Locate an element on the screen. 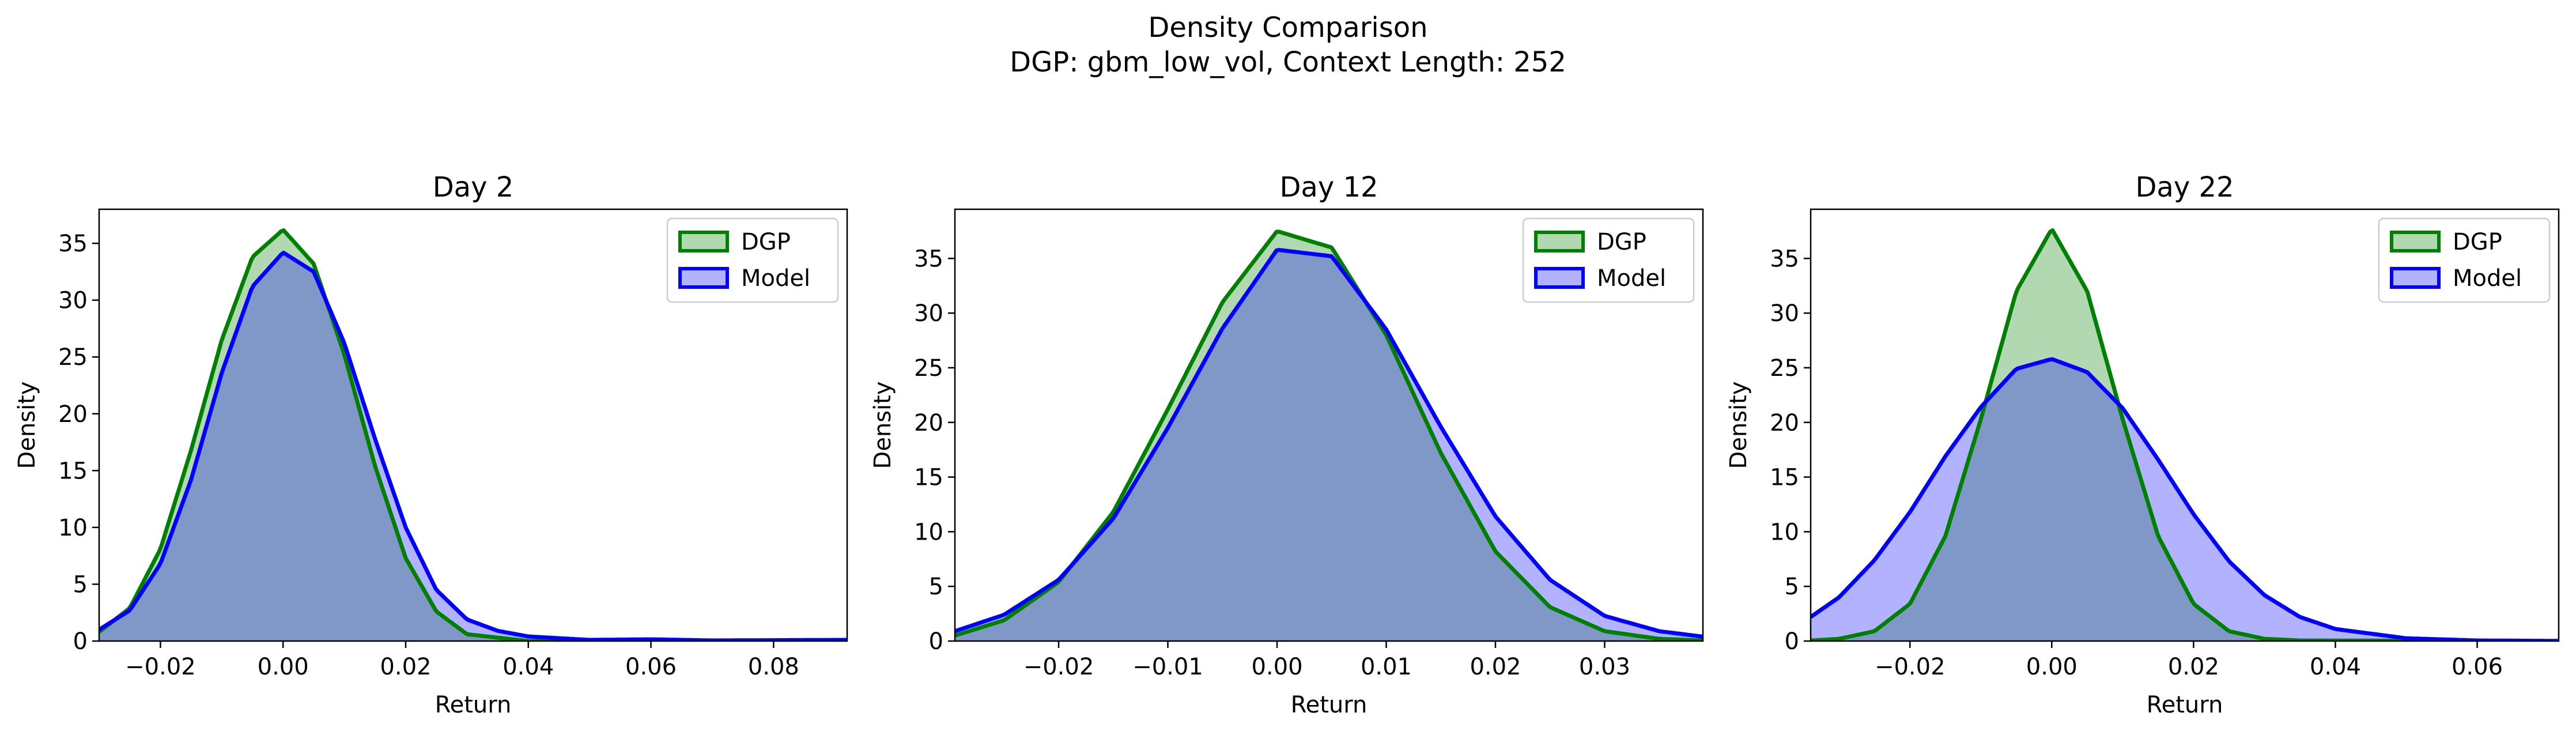  x-tick-label: 0.01 is located at coordinates (1386, 667).